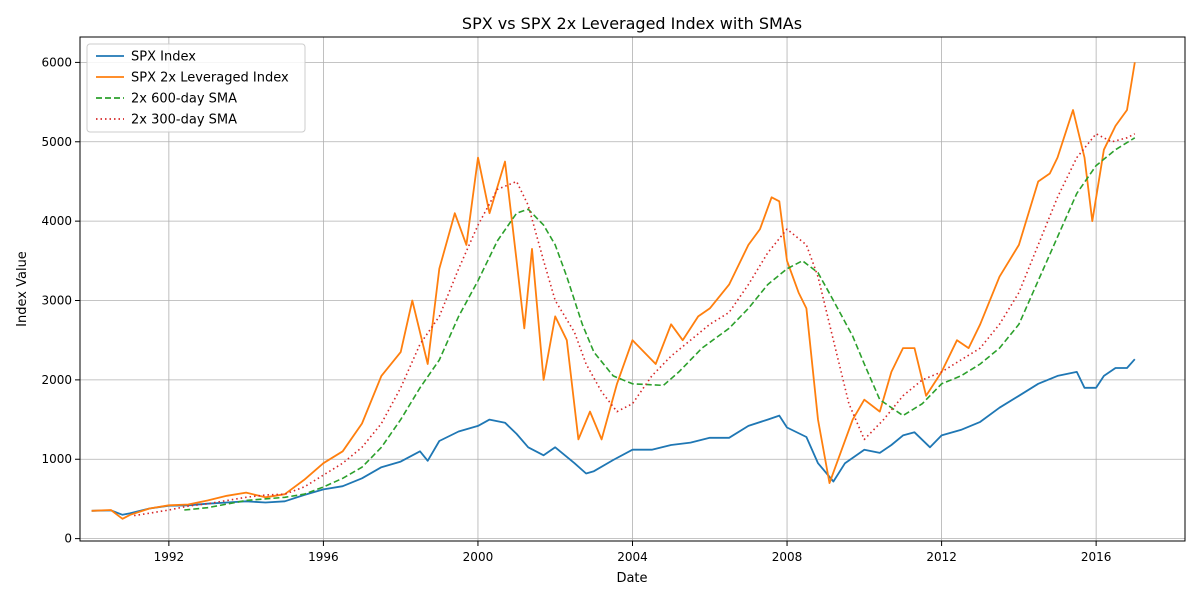 The image size is (1200, 600). Describe the element at coordinates (941, 557) in the screenshot. I see `x-tick-label: 2012` at that location.